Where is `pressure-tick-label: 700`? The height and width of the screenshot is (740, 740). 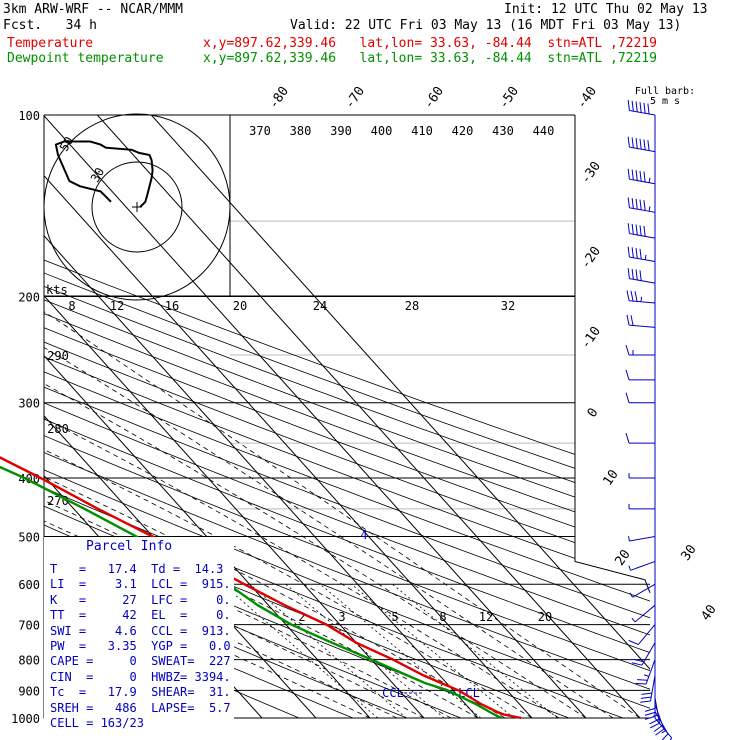 pressure-tick-label: 700 is located at coordinates (29, 626).